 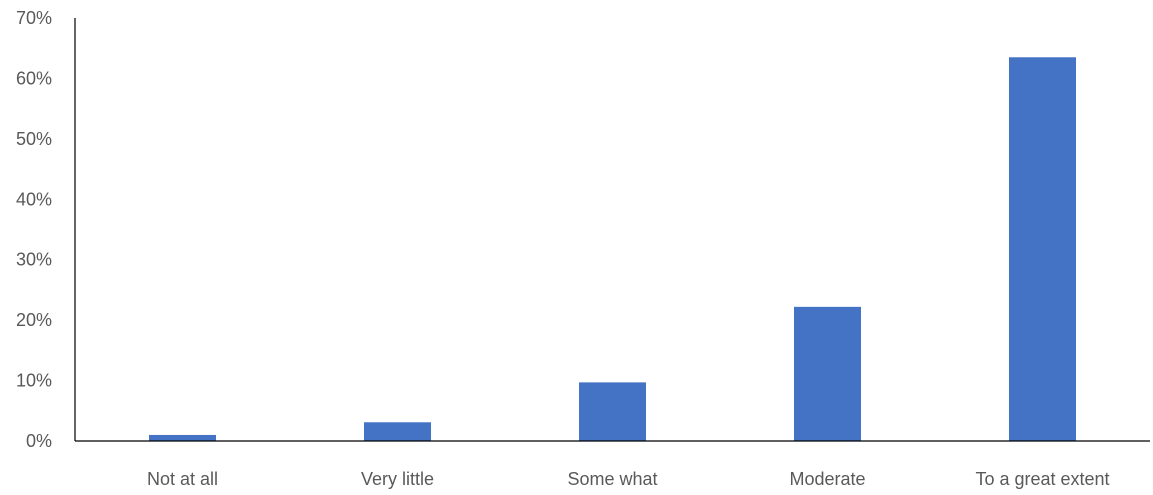 What do you see at coordinates (34, 139) in the screenshot?
I see `y-tick-label: 50%` at bounding box center [34, 139].